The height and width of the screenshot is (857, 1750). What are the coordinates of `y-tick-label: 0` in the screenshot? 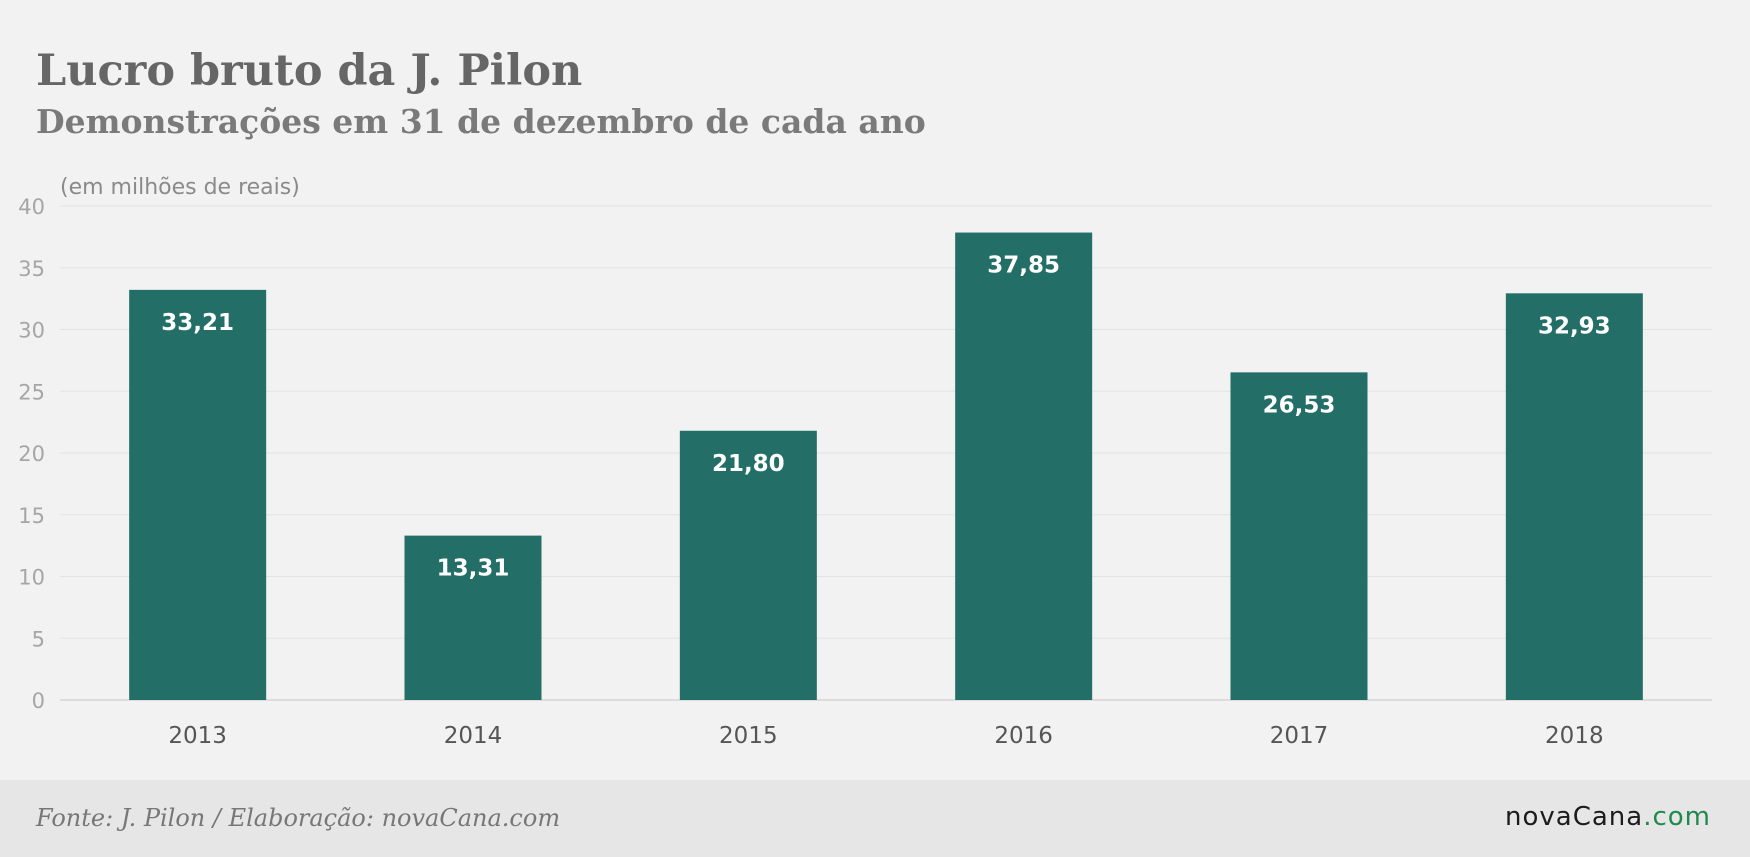 It's located at (38, 701).